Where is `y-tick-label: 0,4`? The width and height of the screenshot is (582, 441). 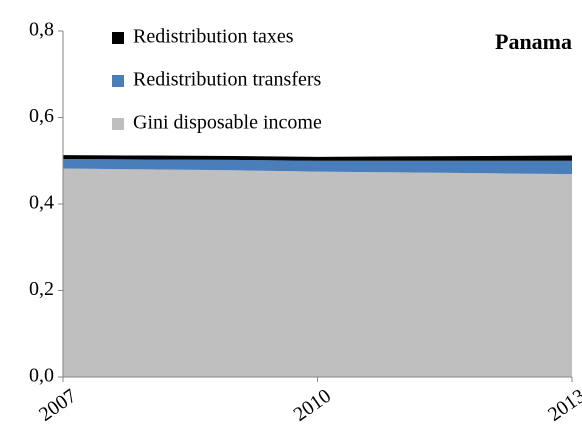 y-tick-label: 0,4 is located at coordinates (41, 203).